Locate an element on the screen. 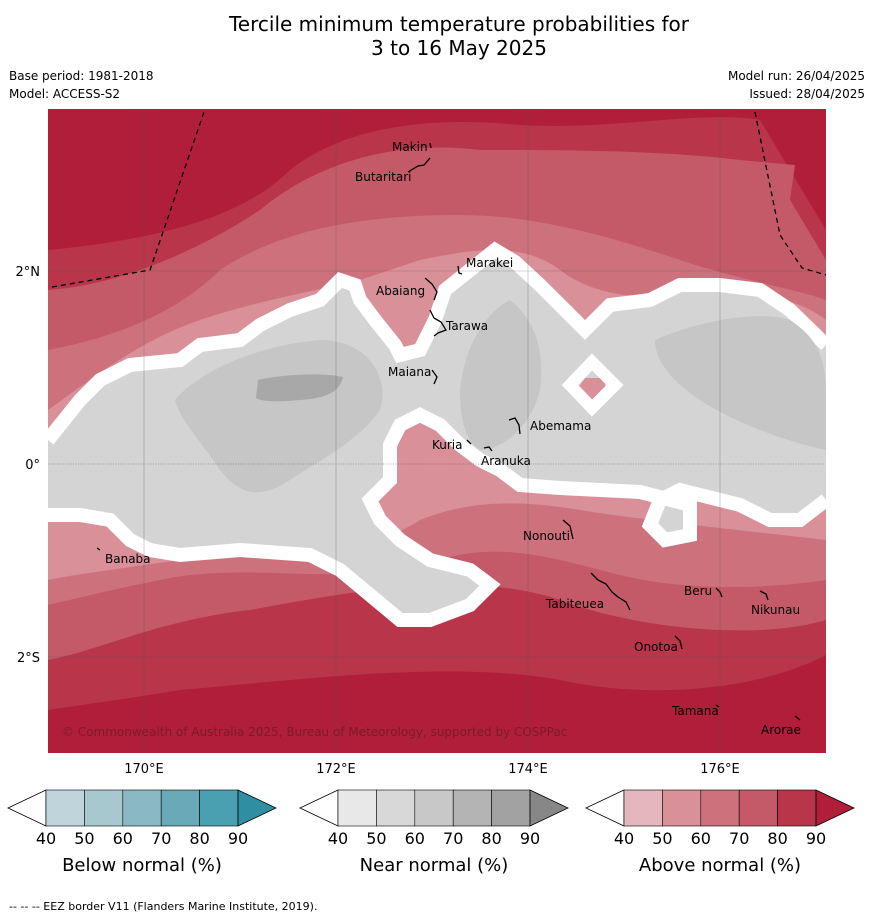  y-tick-2n: 2°N is located at coordinates (28, 272).